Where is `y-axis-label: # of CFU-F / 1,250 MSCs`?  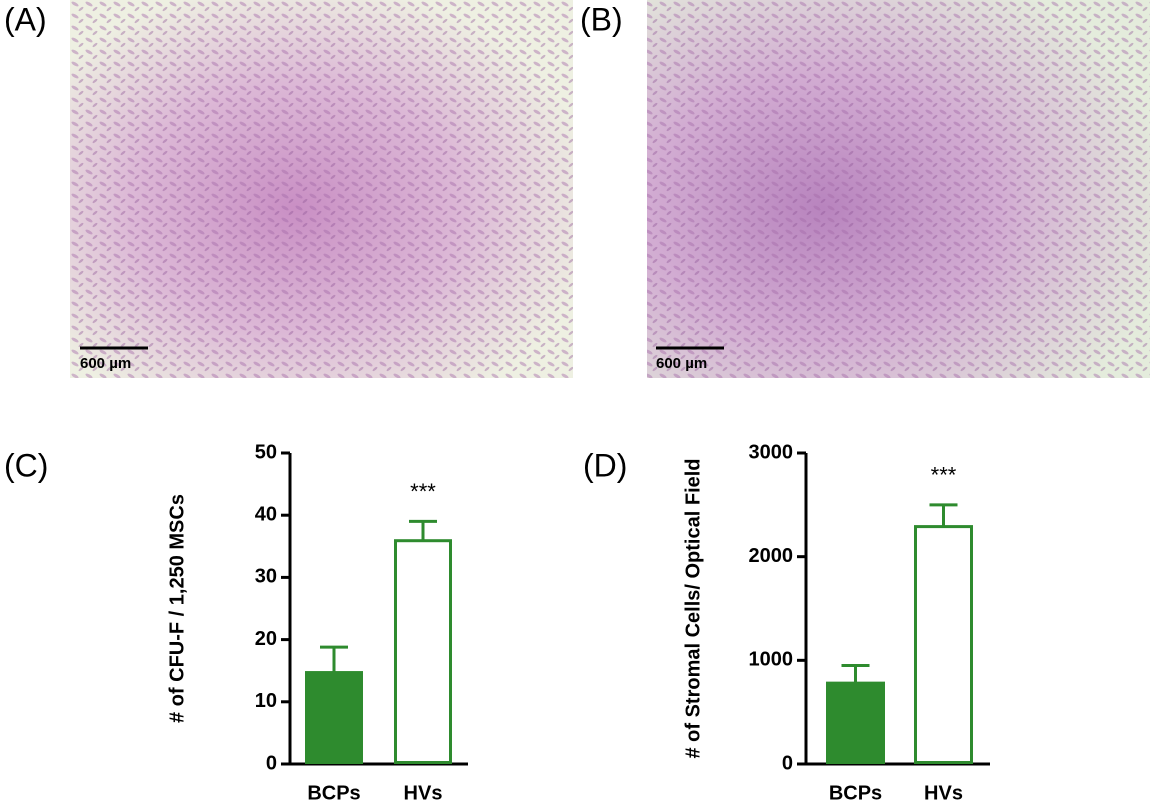 y-axis-label: # of CFU-F / 1,250 MSCs is located at coordinates (177, 608).